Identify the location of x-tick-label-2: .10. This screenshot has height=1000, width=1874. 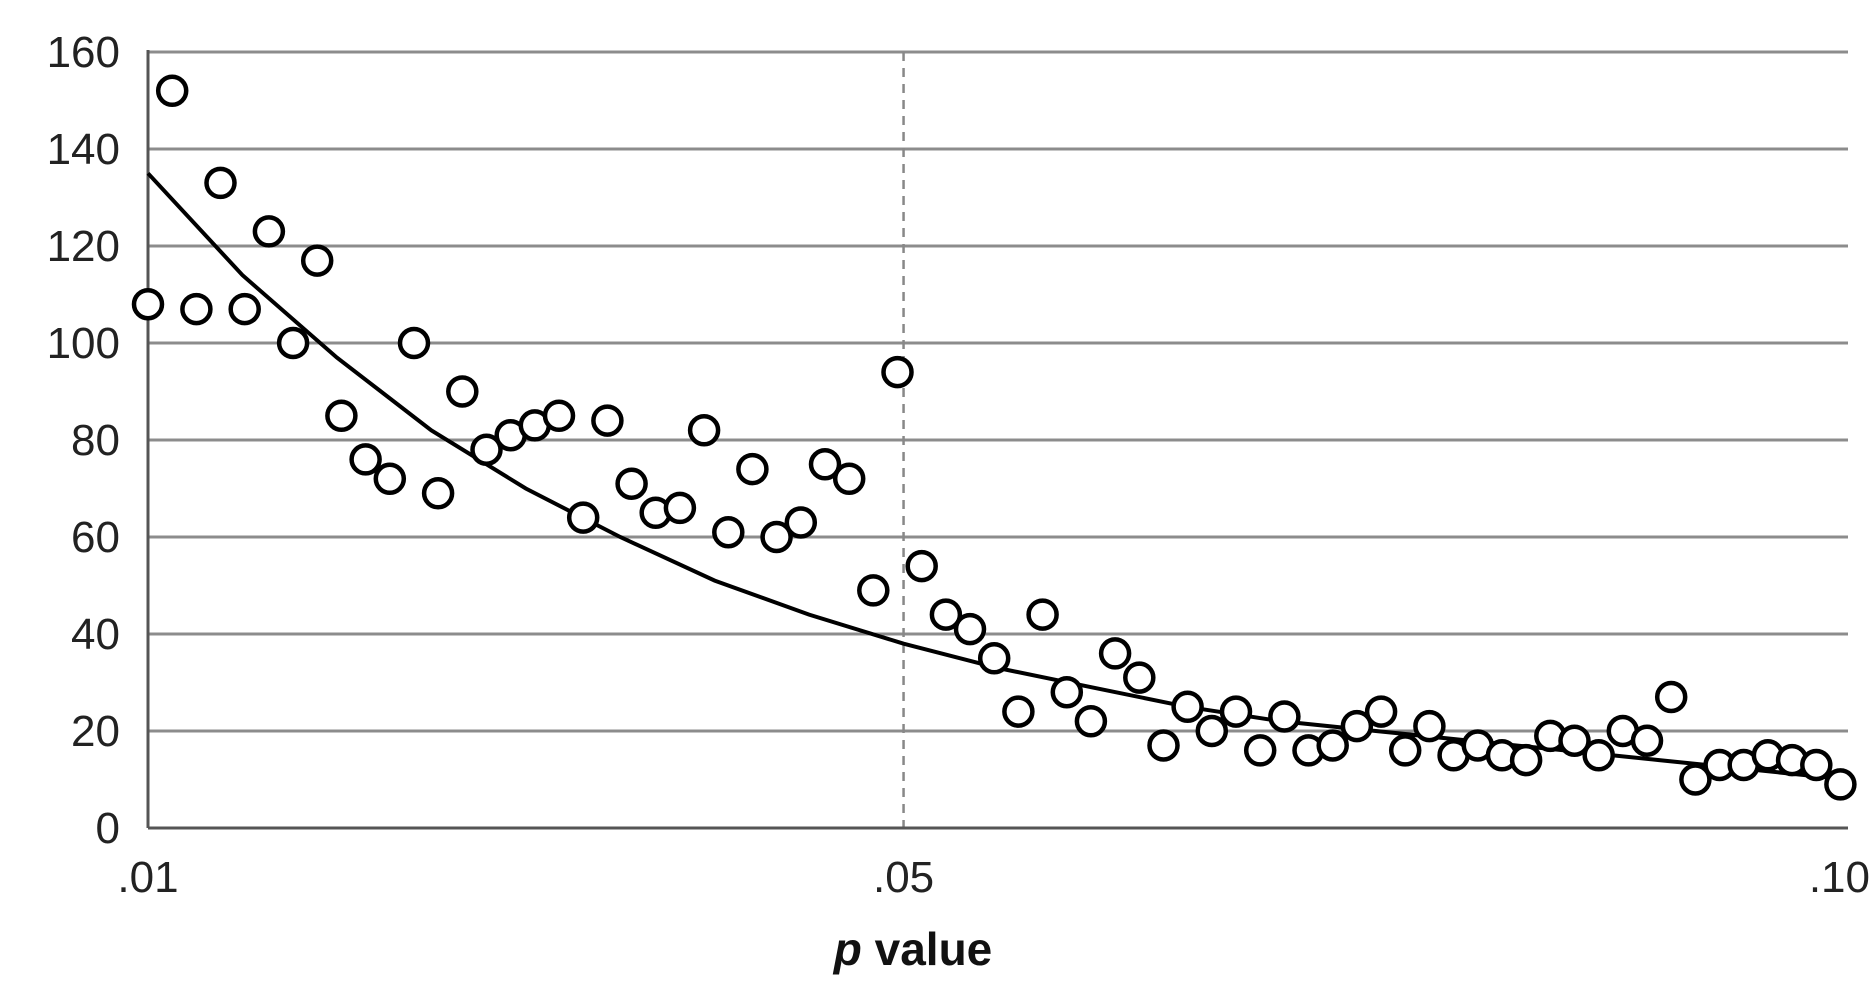
(1839, 877).